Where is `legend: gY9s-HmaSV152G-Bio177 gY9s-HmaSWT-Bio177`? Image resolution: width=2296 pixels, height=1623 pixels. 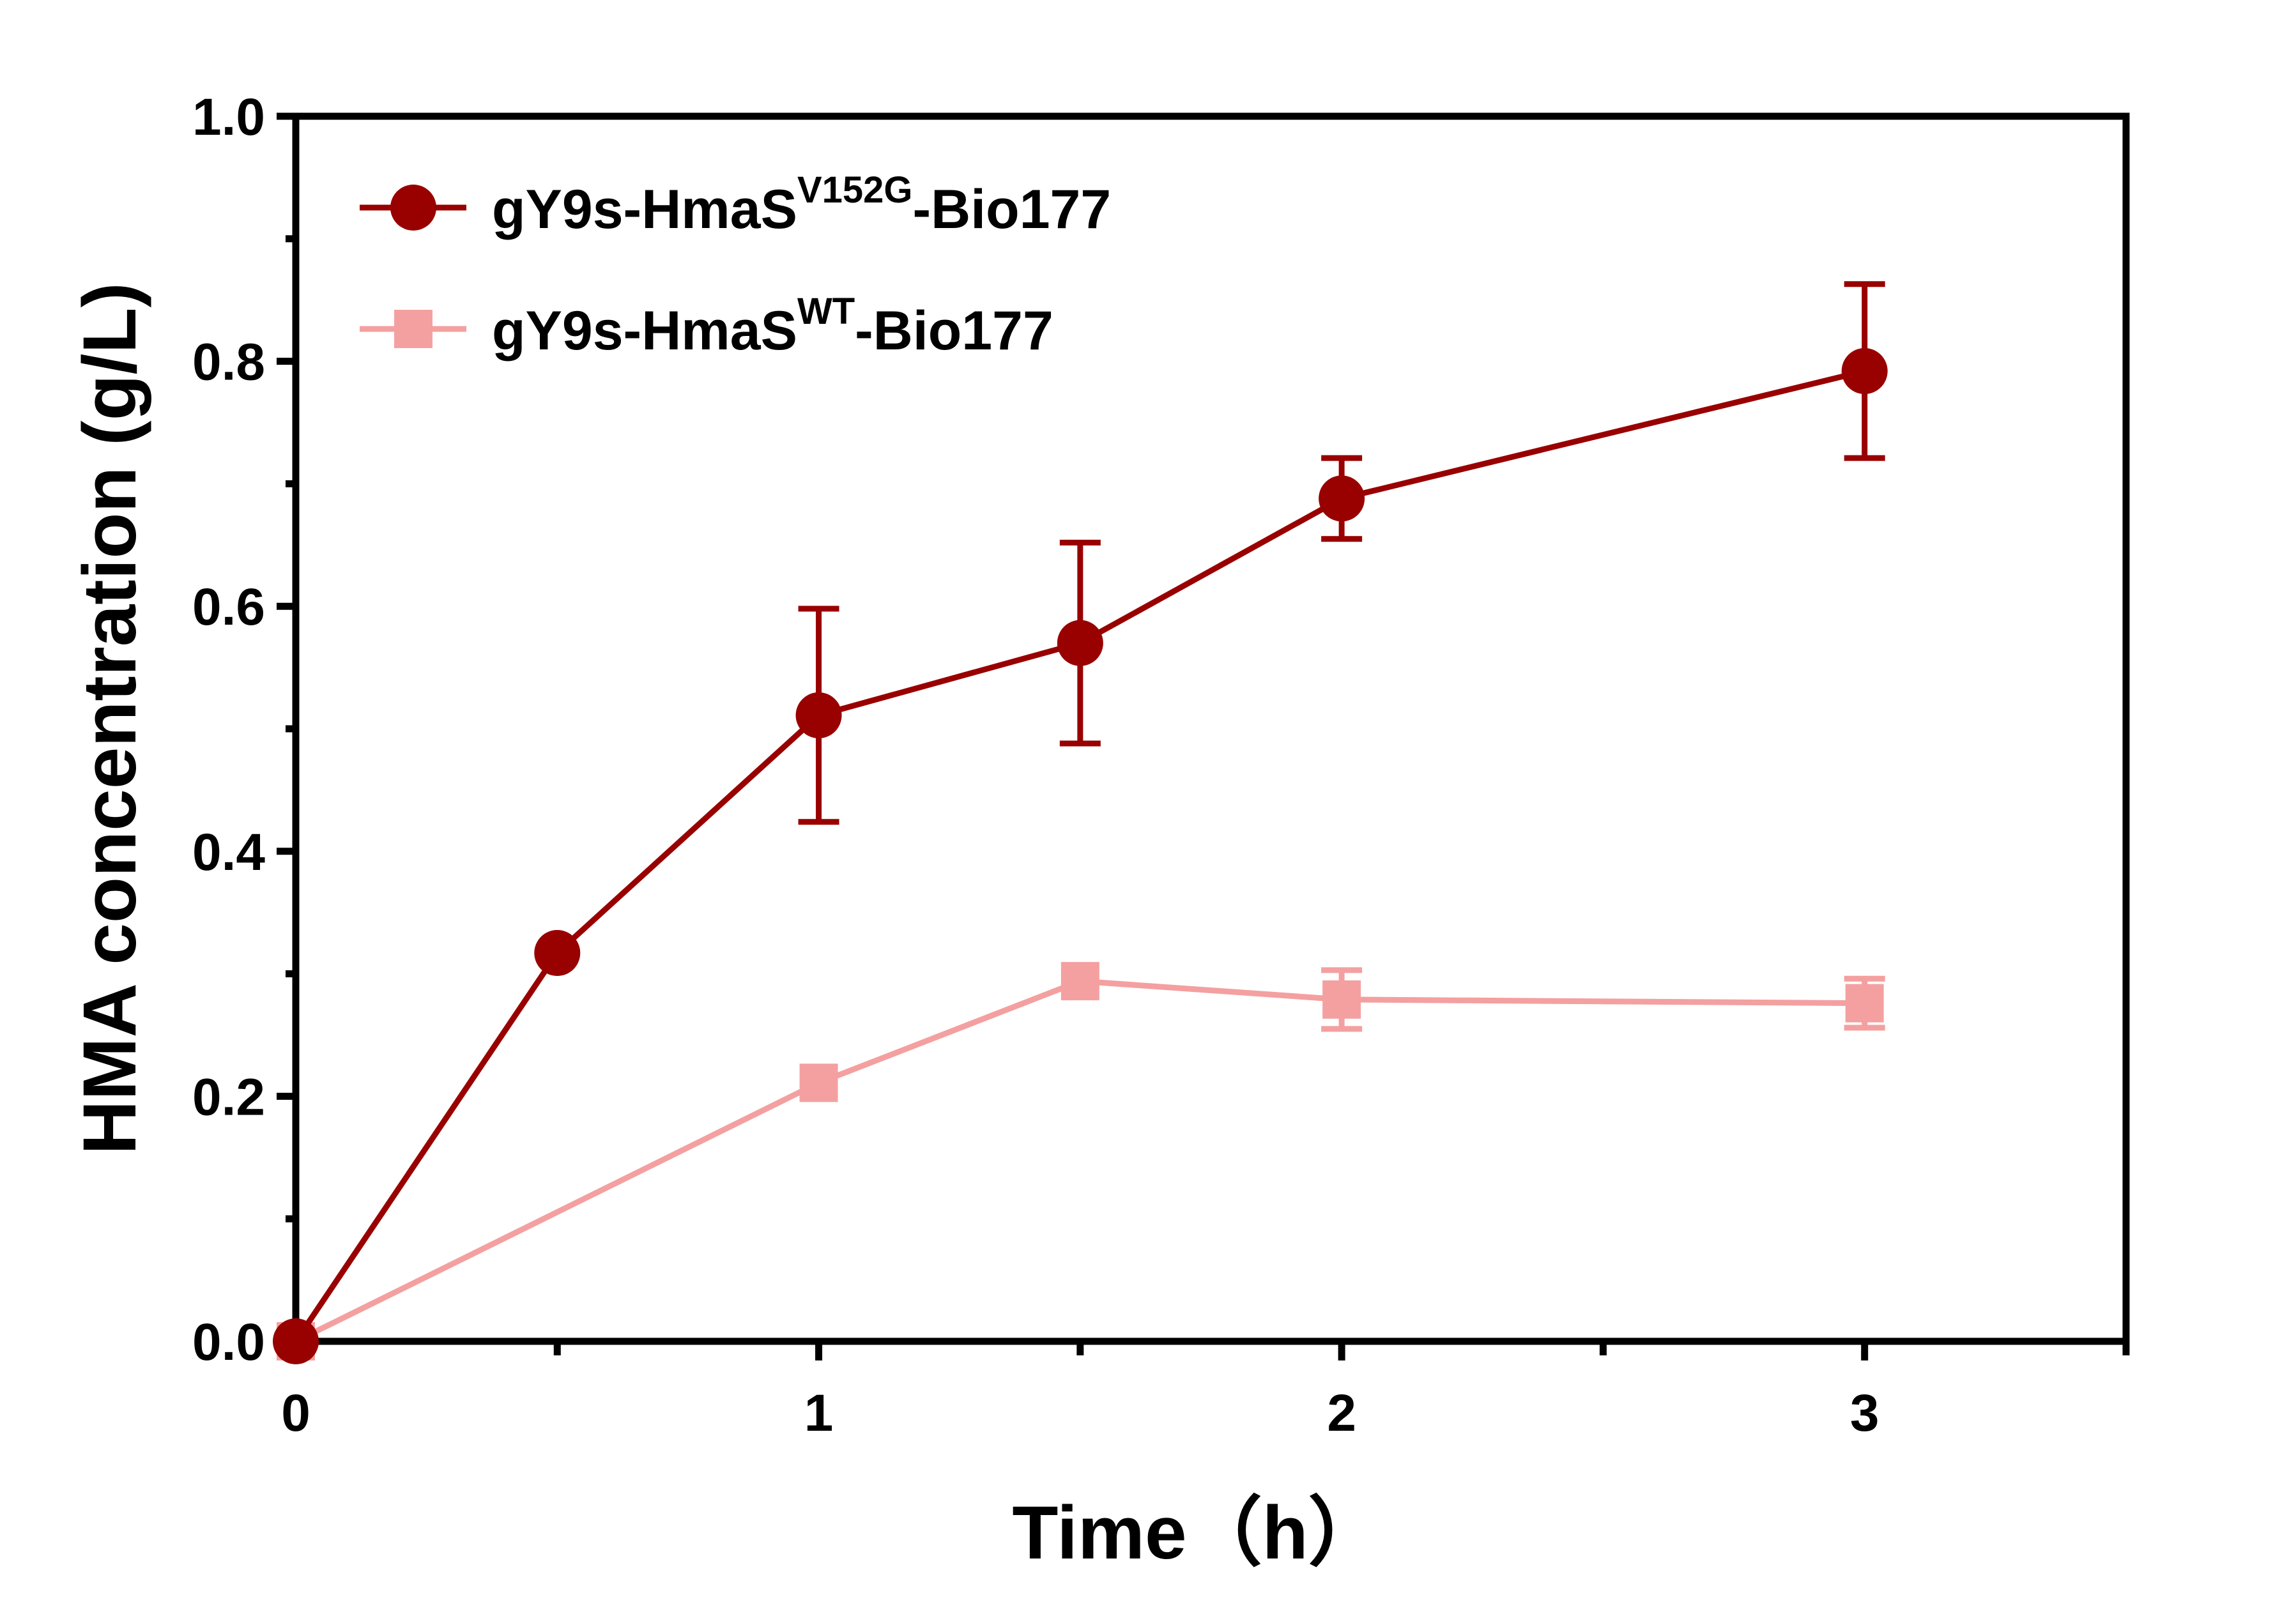 legend: gY9s-HmaSV152G-Bio177 gY9s-HmaSWT-Bio177 is located at coordinates (736, 265).